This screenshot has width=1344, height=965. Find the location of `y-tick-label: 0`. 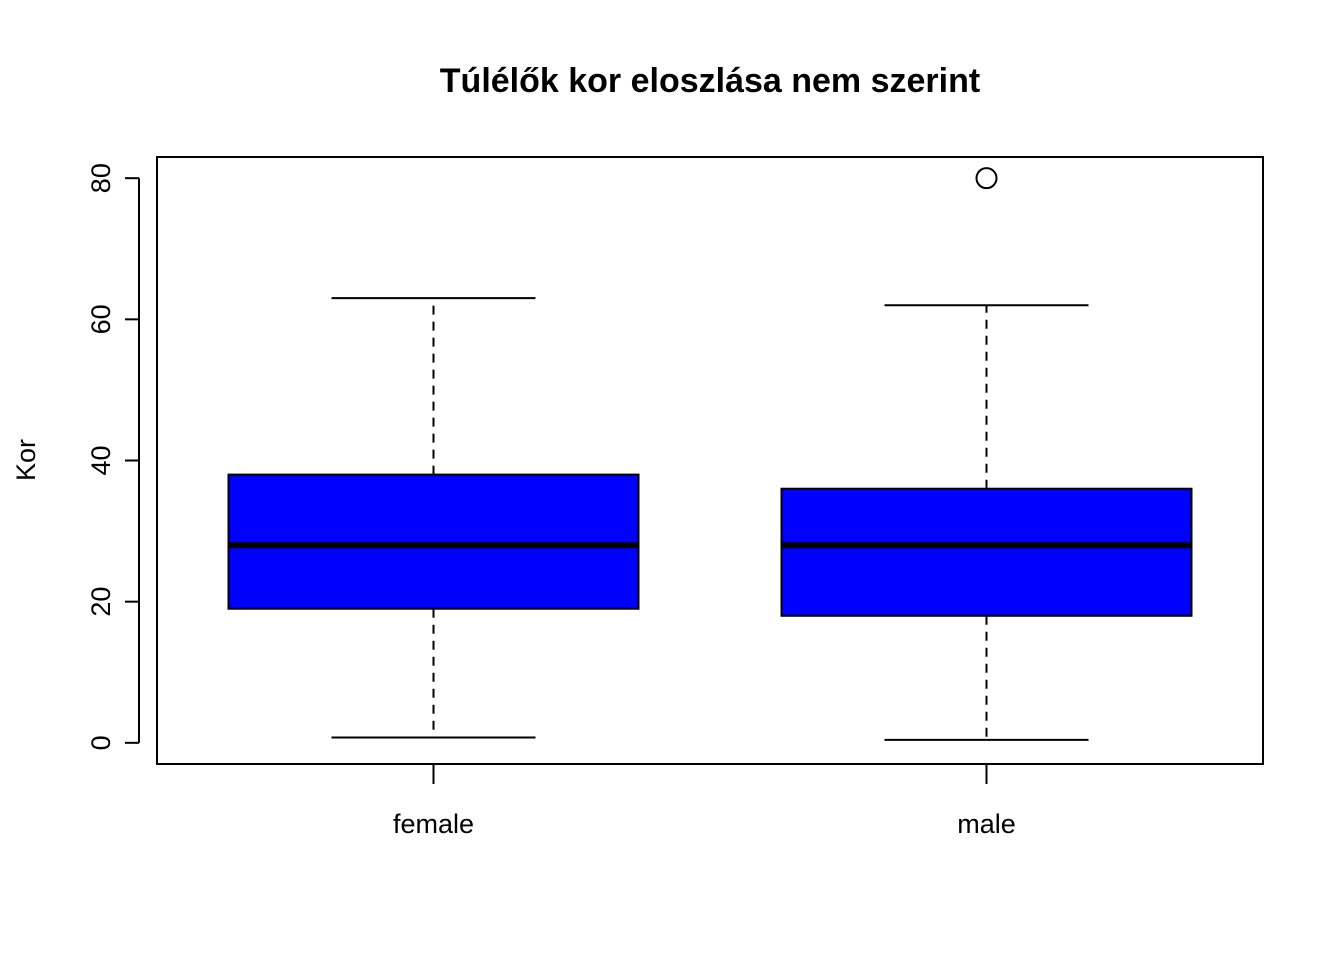

y-tick-label: 0 is located at coordinates (101, 742).